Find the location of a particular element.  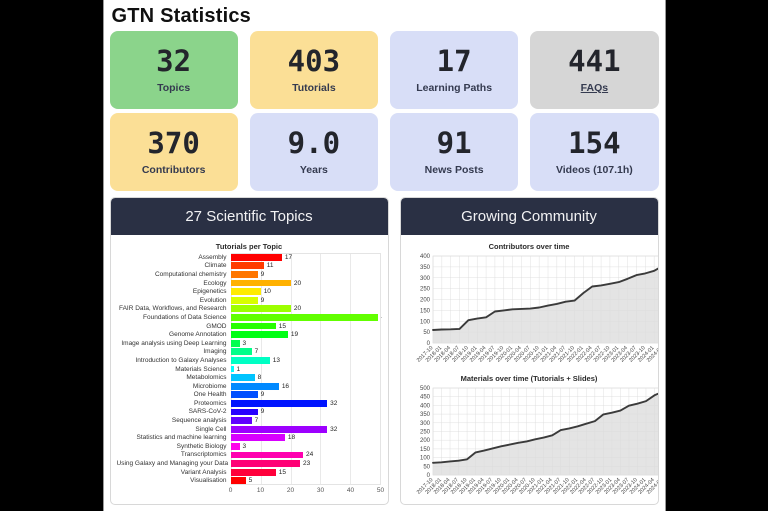

bar-value-label: 10 is located at coordinates (267, 292).